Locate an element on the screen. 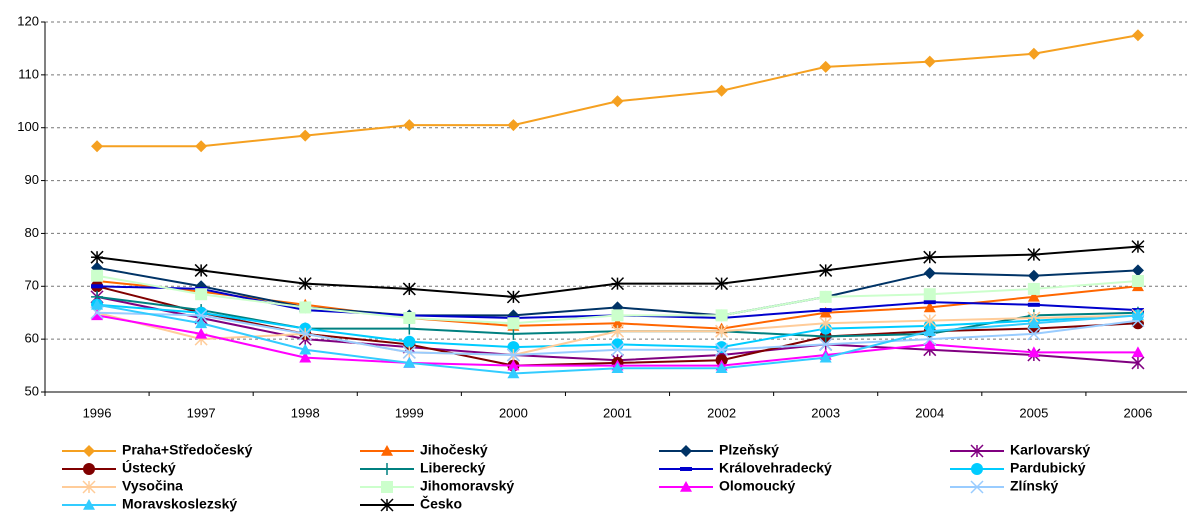 This screenshot has height=523, width=1187. legend-label: Ústecký is located at coordinates (149, 467).